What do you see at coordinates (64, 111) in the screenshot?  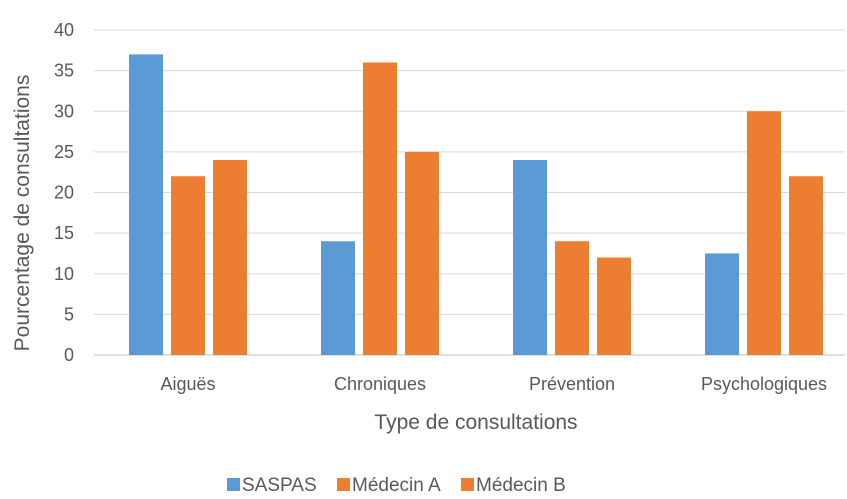 I see `y-tick-label: 30` at bounding box center [64, 111].